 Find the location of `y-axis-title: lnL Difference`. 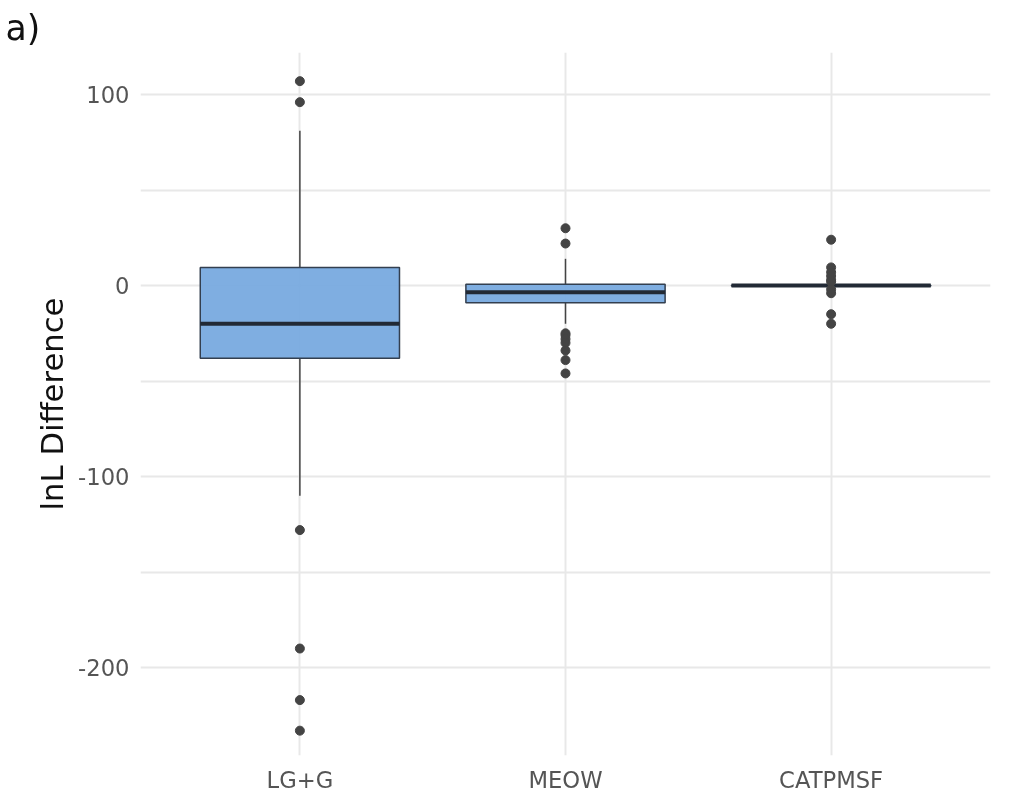

y-axis-title: lnL Difference is located at coordinates (53, 404).